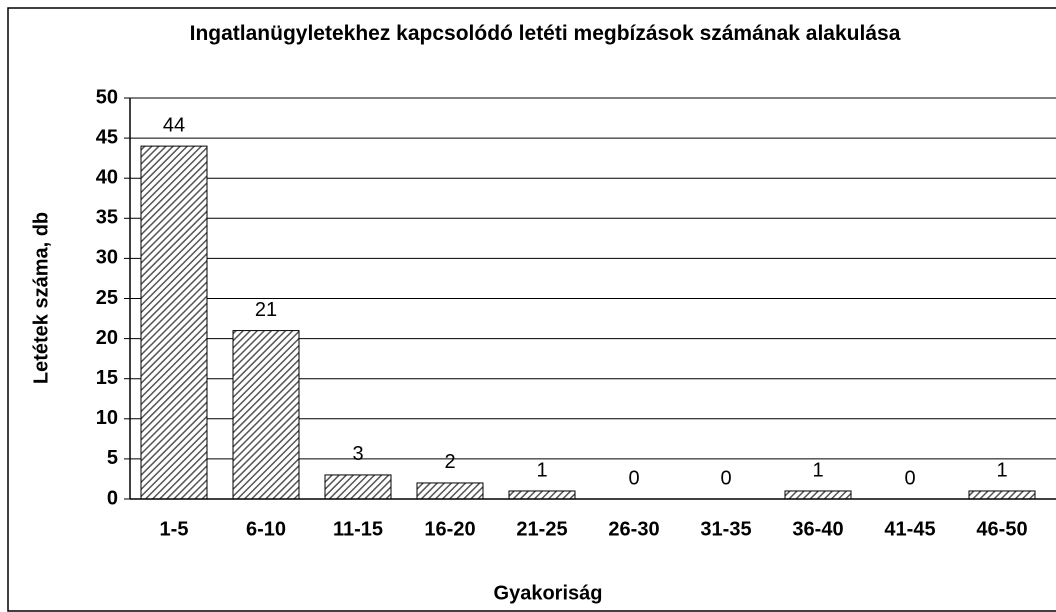 The height and width of the screenshot is (612, 1056). Describe the element at coordinates (725, 529) in the screenshot. I see `x-tick-label: 31-35` at that location.